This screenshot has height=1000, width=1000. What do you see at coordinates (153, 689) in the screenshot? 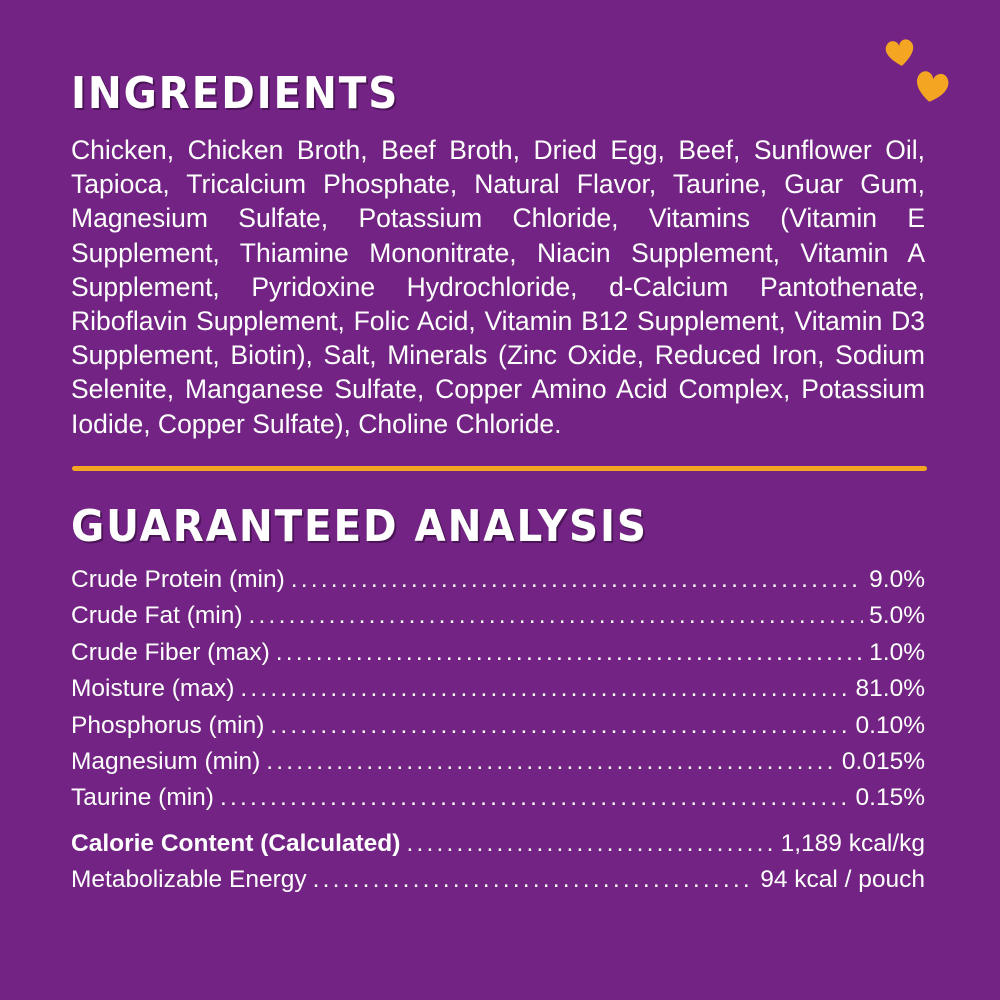
I see `analysis-label: Moisture (max)` at bounding box center [153, 689].